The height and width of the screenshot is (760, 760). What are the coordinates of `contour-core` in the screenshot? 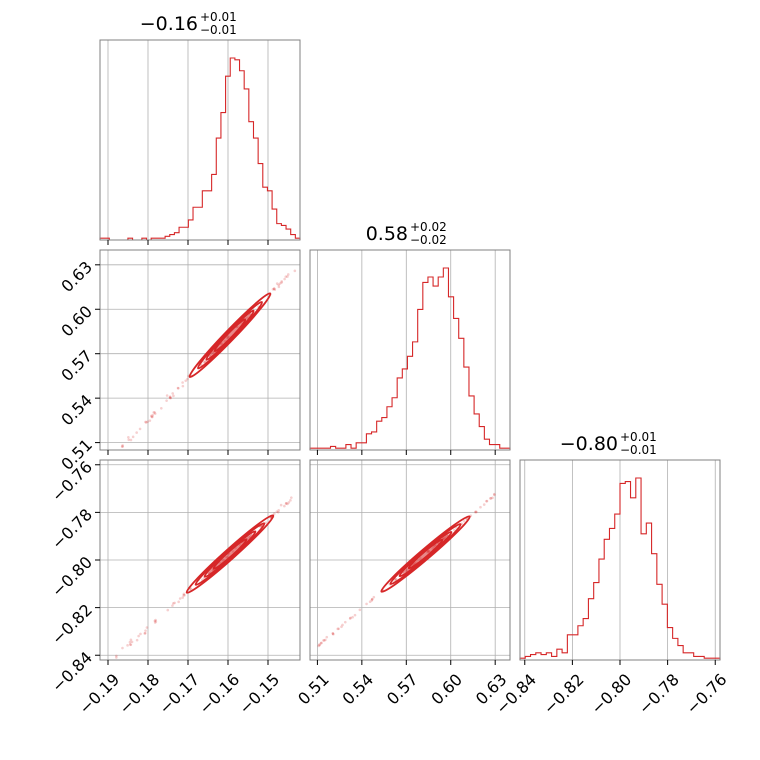 It's located at (230, 335).